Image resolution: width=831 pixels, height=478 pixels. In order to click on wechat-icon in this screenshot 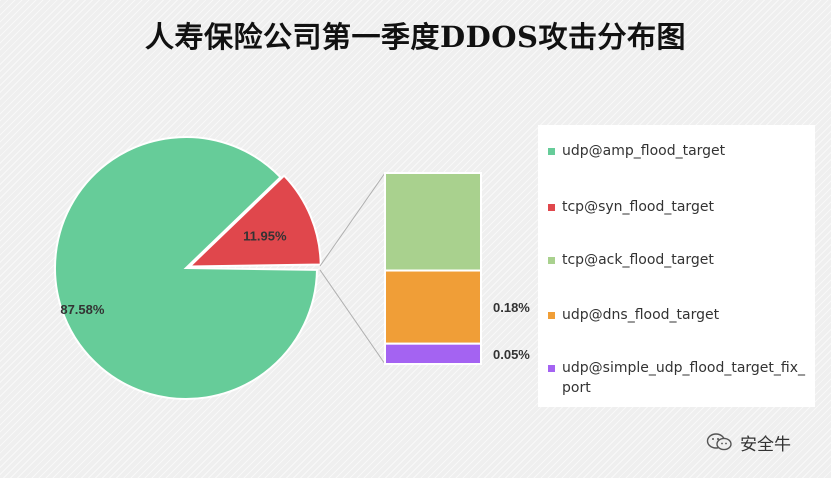, I will do `click(719, 442)`.